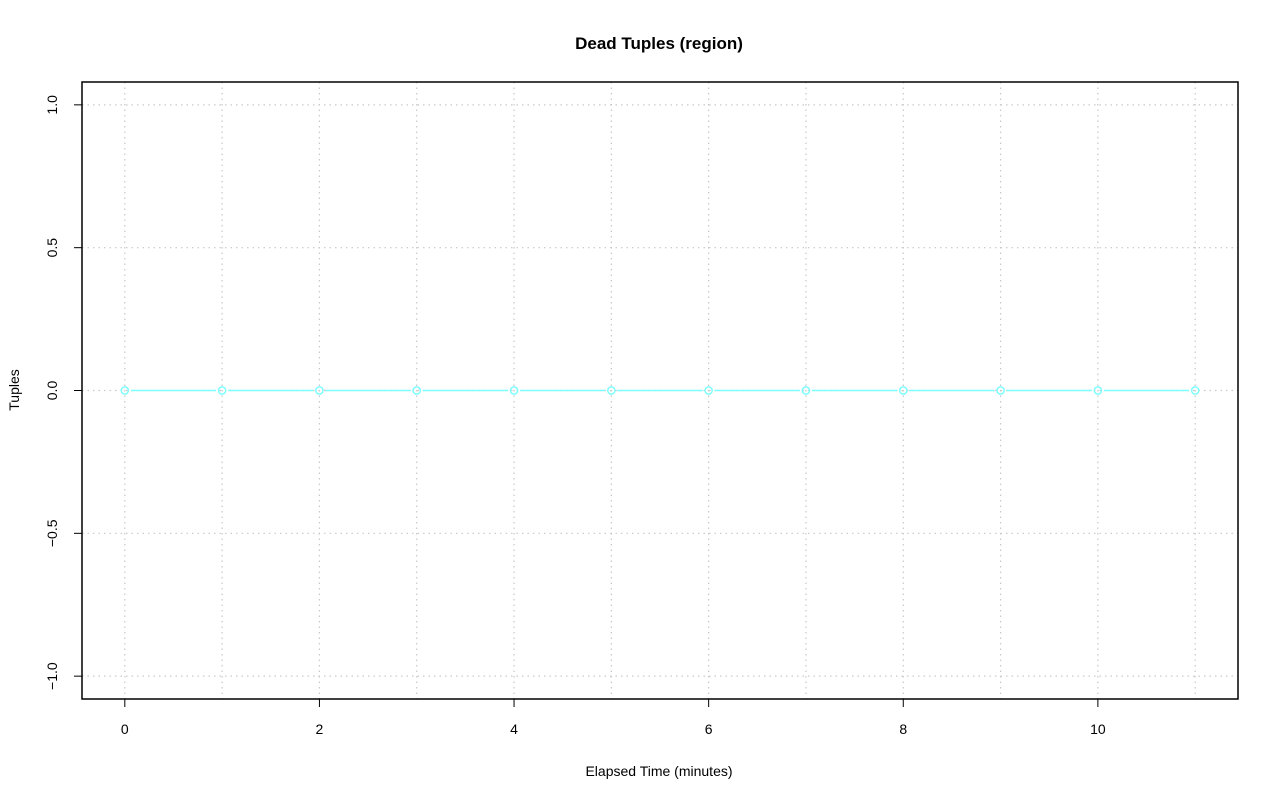 The height and width of the screenshot is (806, 1280). What do you see at coordinates (52, 676) in the screenshot?
I see `y-tick-label: −1.0` at bounding box center [52, 676].